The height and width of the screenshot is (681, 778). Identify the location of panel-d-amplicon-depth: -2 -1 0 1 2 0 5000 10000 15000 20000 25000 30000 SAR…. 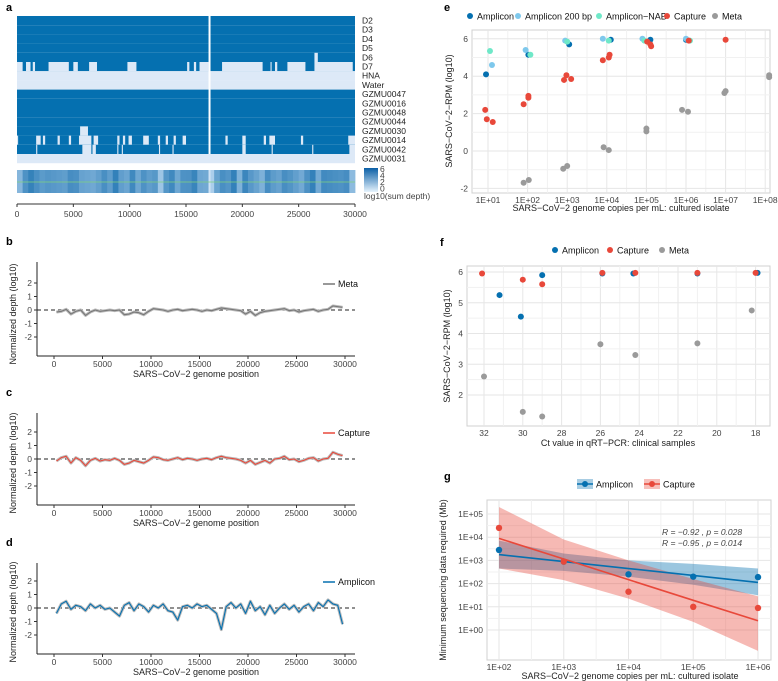
(191, 619).